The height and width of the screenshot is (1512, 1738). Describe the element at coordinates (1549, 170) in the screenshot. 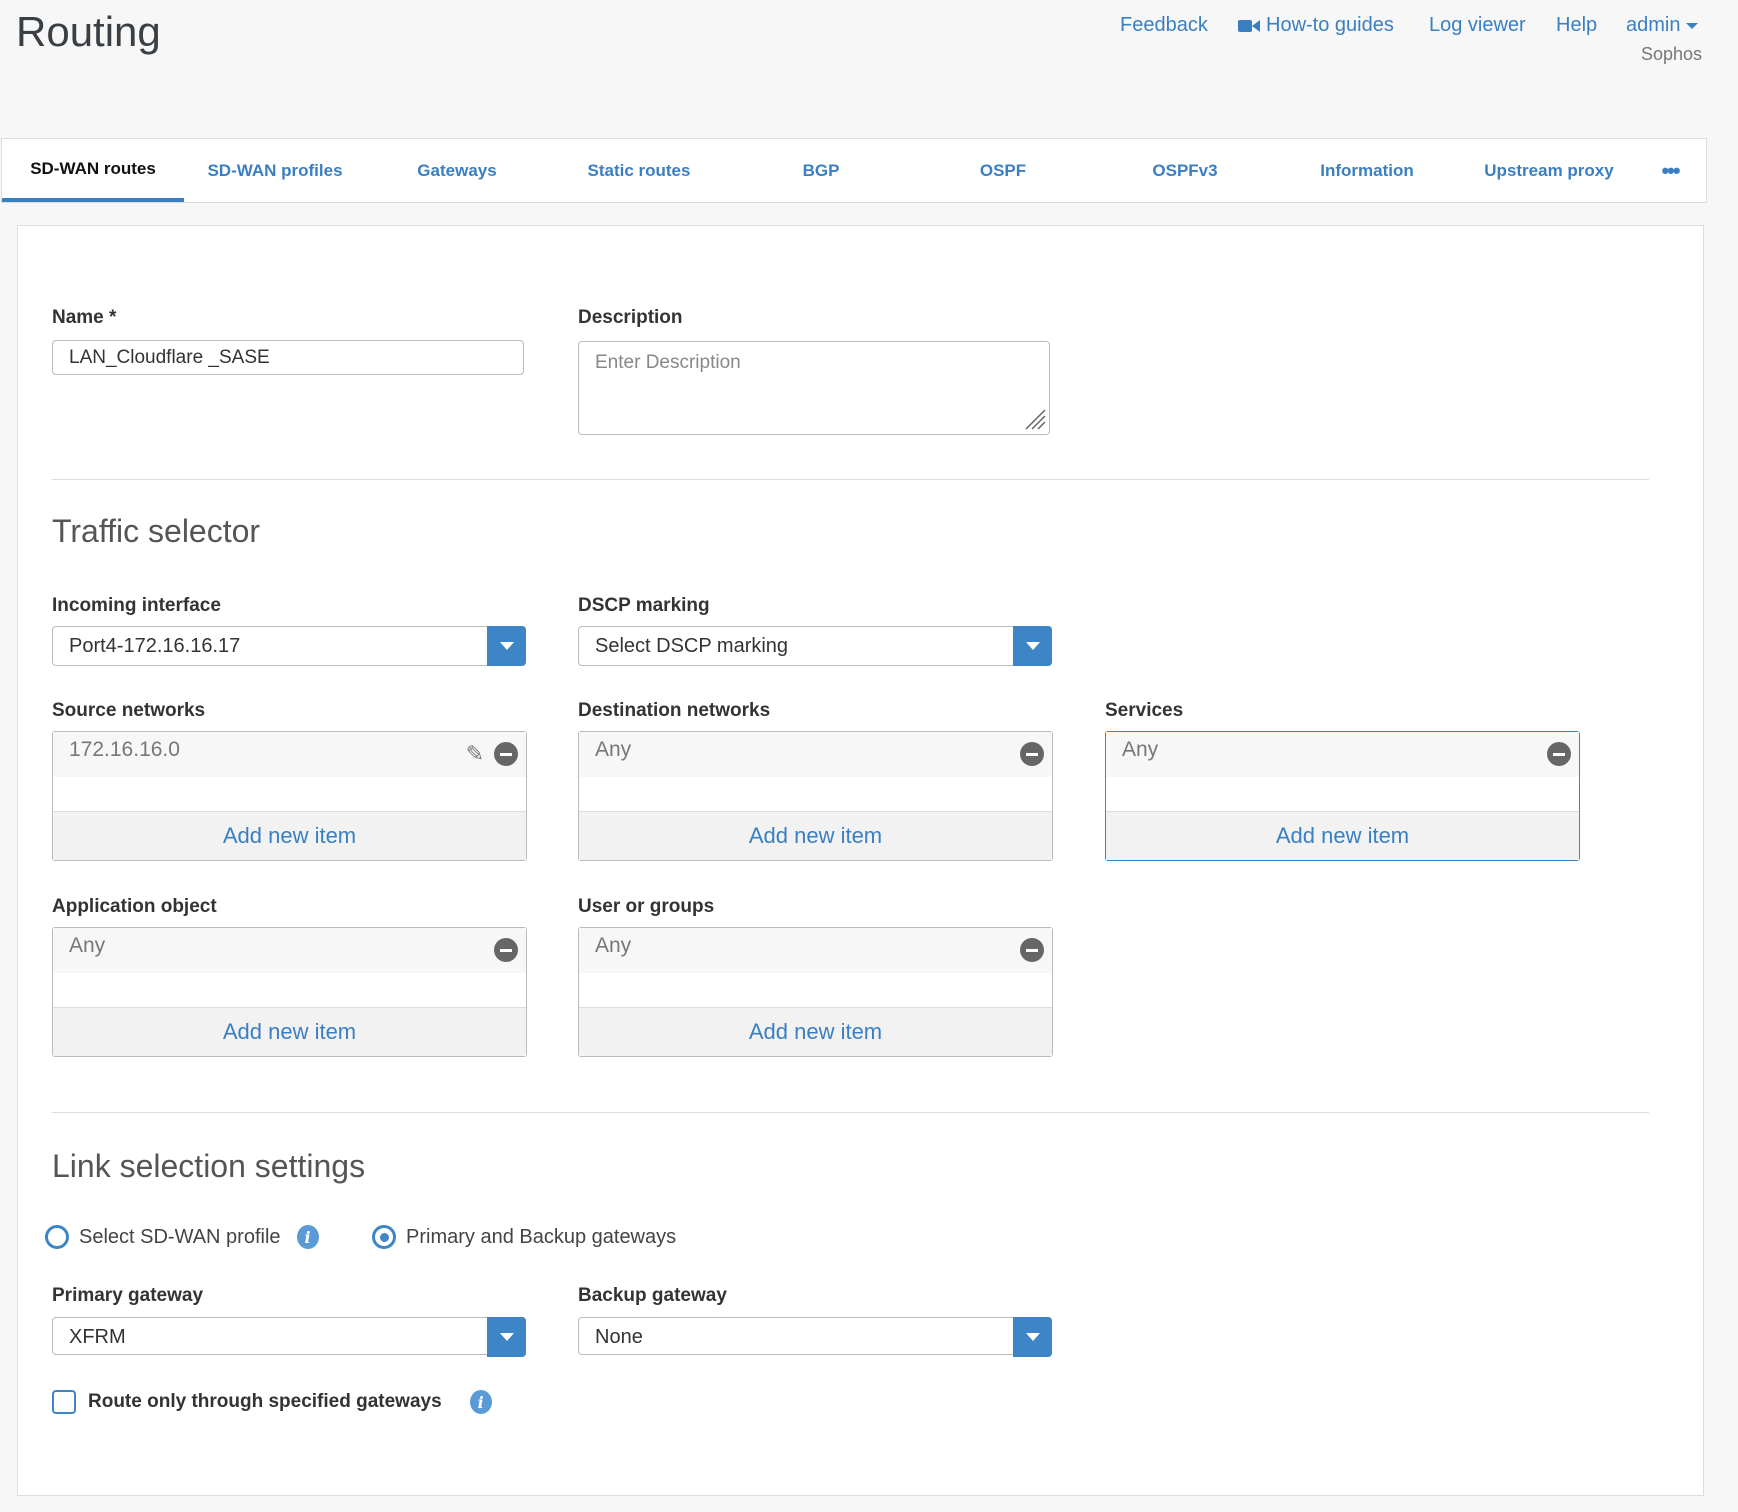

I see `tab-upstream-proxy: Upstream proxy` at that location.